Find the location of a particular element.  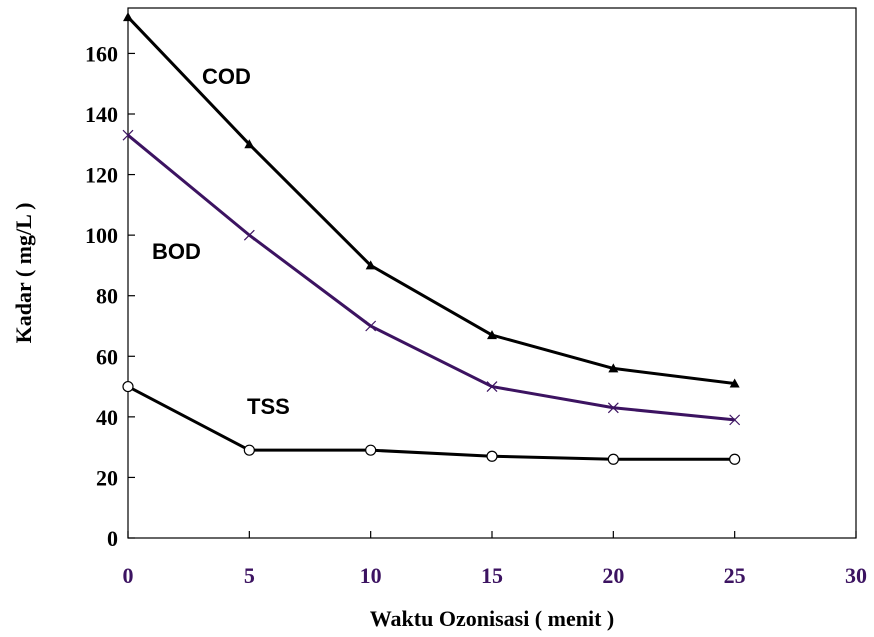

series-label-cod: COD is located at coordinates (226, 76).